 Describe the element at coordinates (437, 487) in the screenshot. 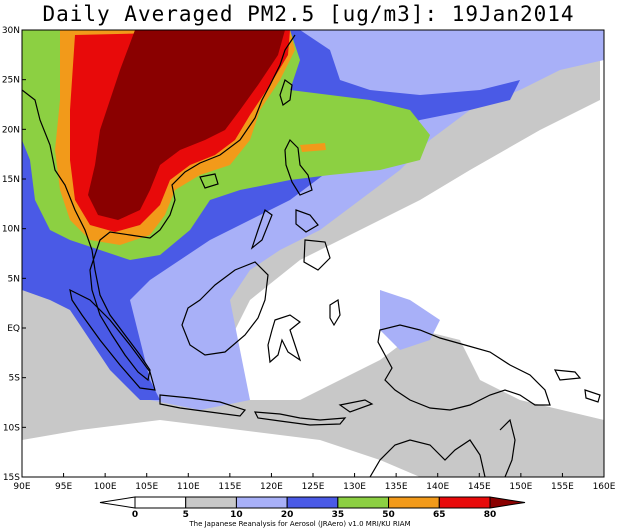

I see `lon-tick-label: 140E` at that location.